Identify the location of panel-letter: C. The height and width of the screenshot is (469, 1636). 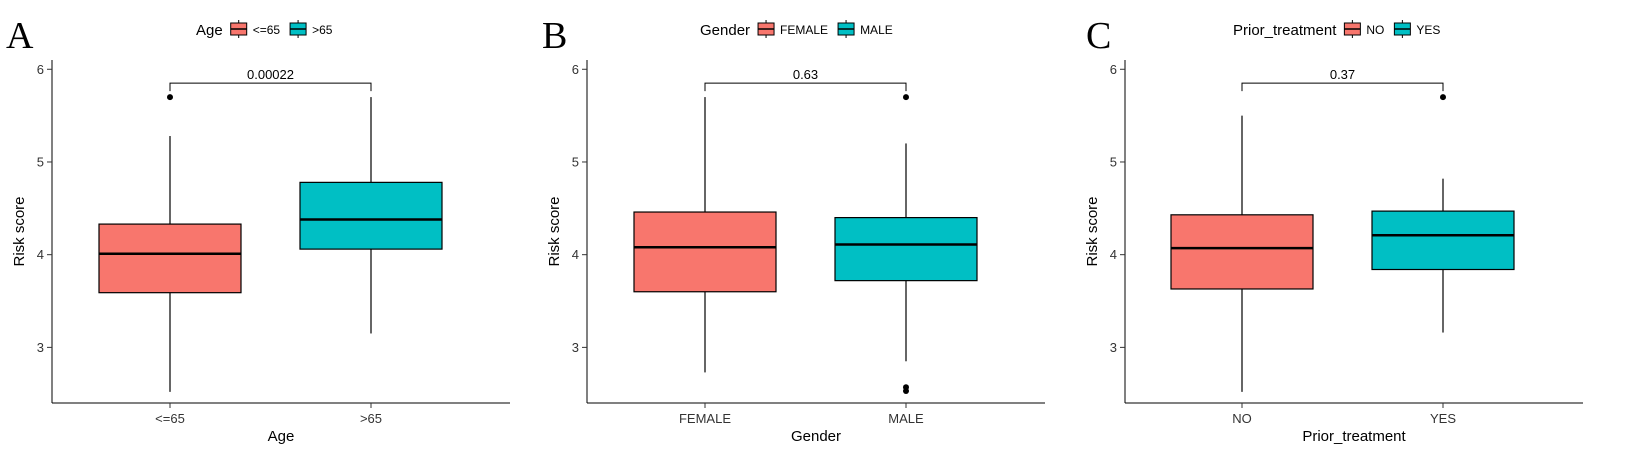
(1098, 36).